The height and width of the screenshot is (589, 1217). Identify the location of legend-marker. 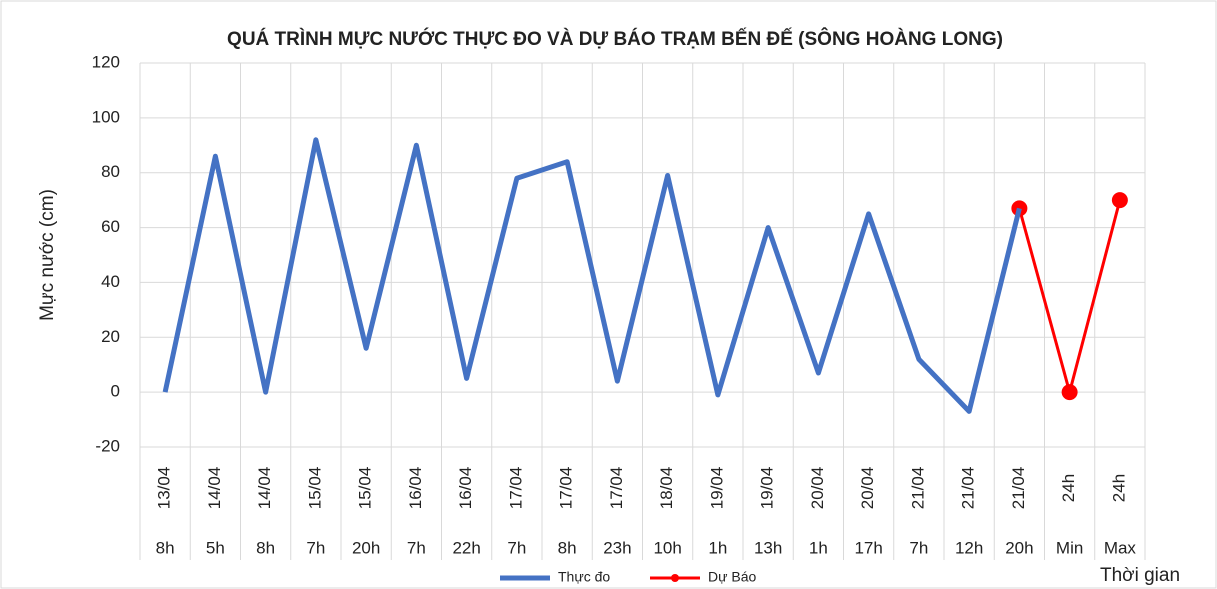
(675, 578).